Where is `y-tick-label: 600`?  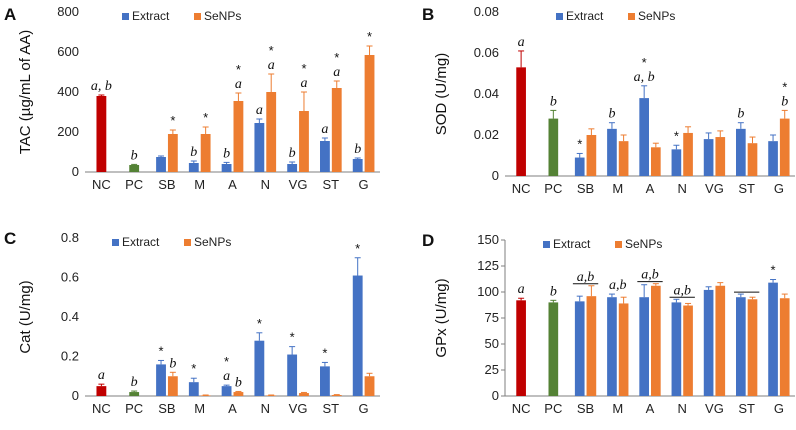
y-tick-label: 600 is located at coordinates (68, 51).